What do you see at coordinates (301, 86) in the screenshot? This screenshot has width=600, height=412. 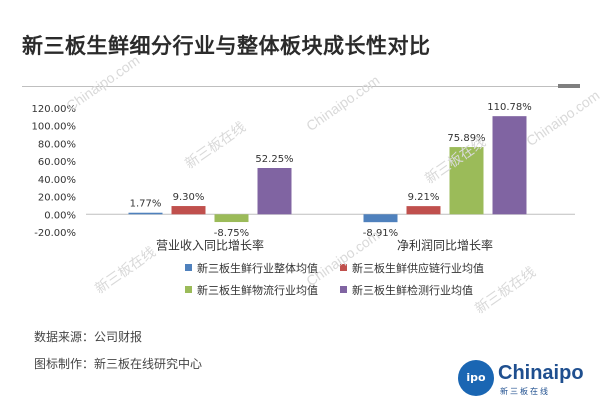 I see `title-rule` at bounding box center [301, 86].